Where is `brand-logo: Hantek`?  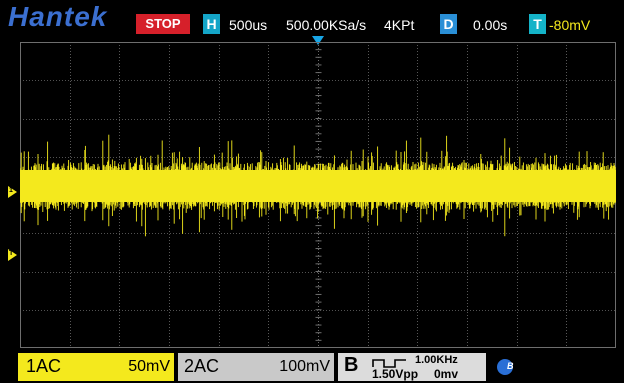 brand-logo: Hantek is located at coordinates (58, 16).